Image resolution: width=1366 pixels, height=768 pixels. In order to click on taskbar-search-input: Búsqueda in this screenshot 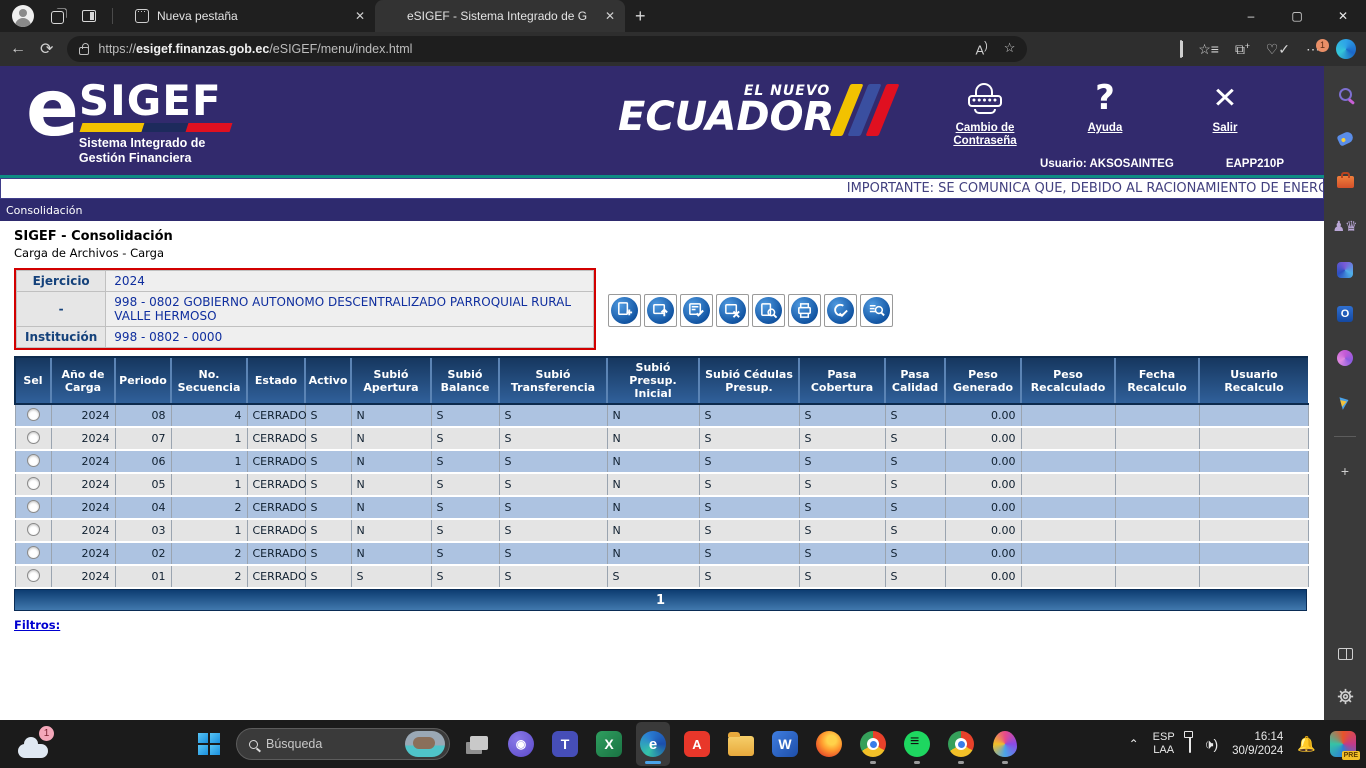, I will do `click(343, 744)`.